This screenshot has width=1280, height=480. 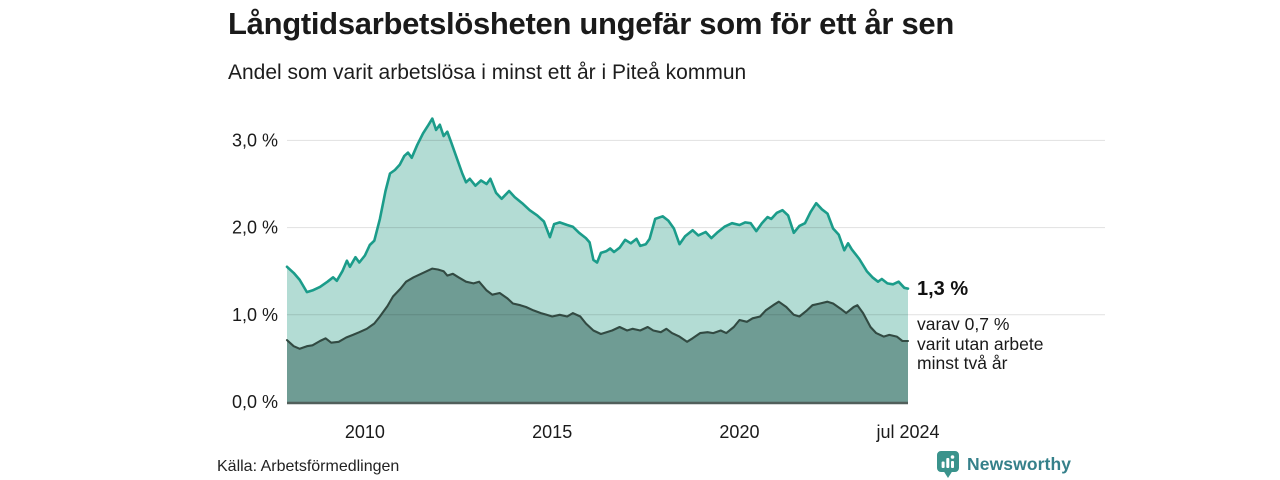 What do you see at coordinates (948, 464) in the screenshot?
I see `newsworthy-logo-icon` at bounding box center [948, 464].